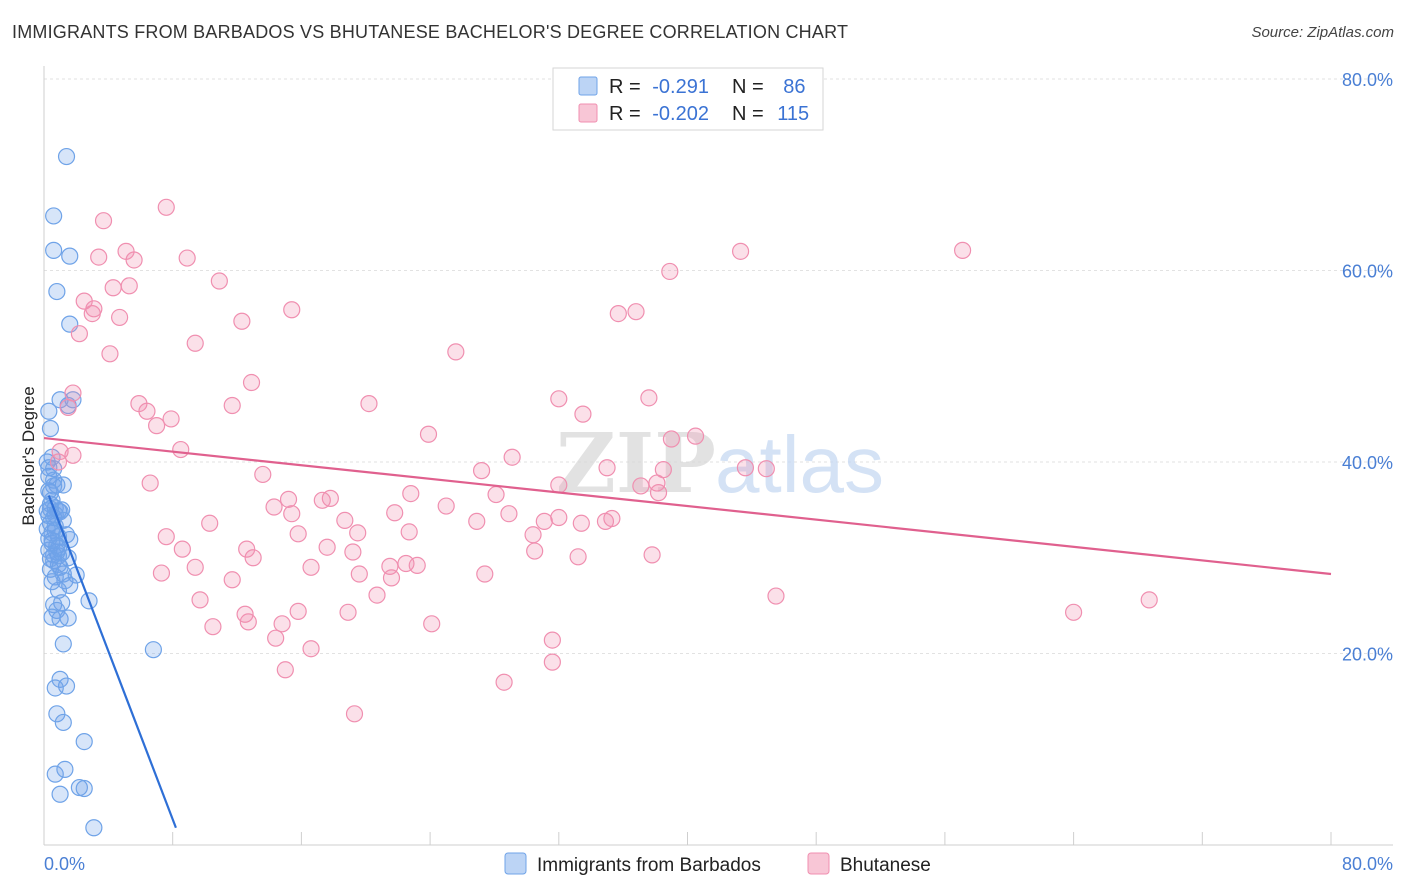 The width and height of the screenshot is (1406, 892). What do you see at coordinates (28, 455) in the screenshot?
I see `y-axis-label: Bachelor's Degree` at bounding box center [28, 455].